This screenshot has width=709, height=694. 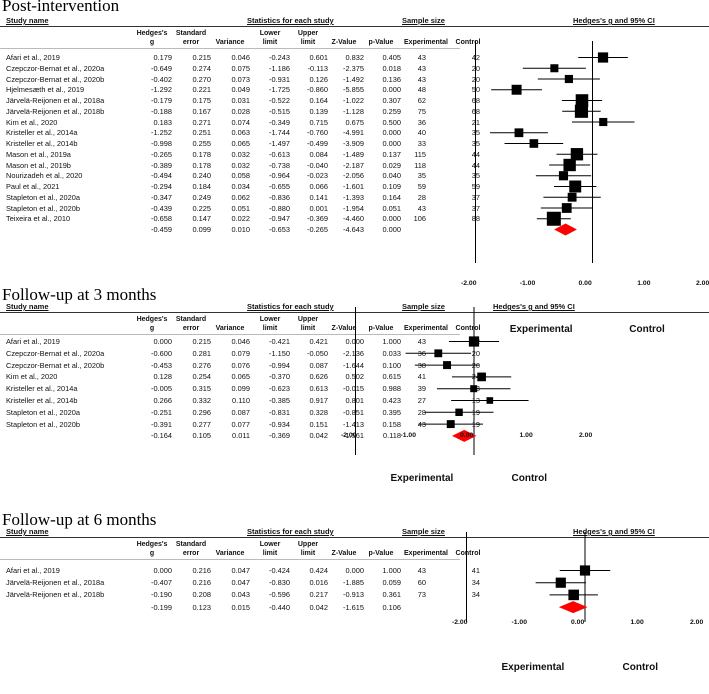 I want to click on cell-ctrl: 41, so click(x=475, y=570).